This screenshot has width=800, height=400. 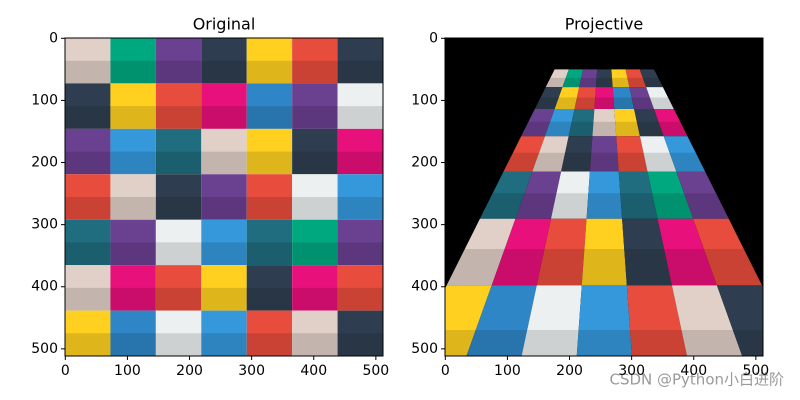 I want to click on axes-title: Original, so click(x=224, y=24).